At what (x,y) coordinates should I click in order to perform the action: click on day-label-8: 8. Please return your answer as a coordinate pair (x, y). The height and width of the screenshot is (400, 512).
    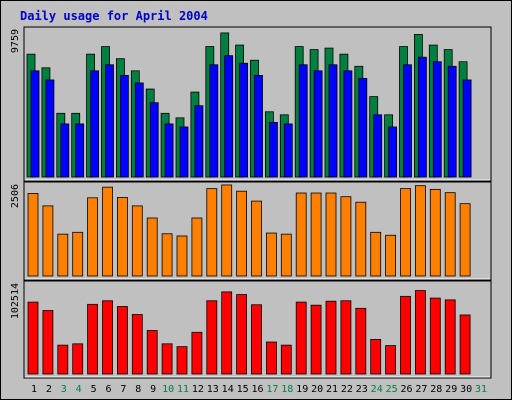
    Looking at the image, I should click on (138, 389).